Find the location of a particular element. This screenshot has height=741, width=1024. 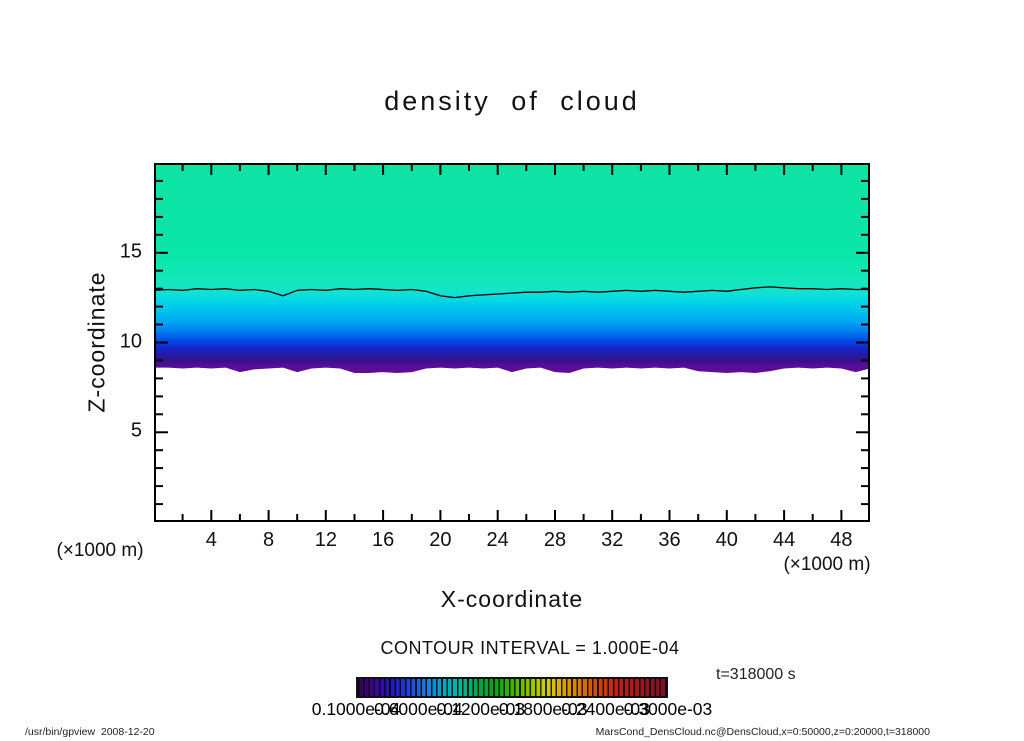

x-tick-label: 32 is located at coordinates (612, 540).